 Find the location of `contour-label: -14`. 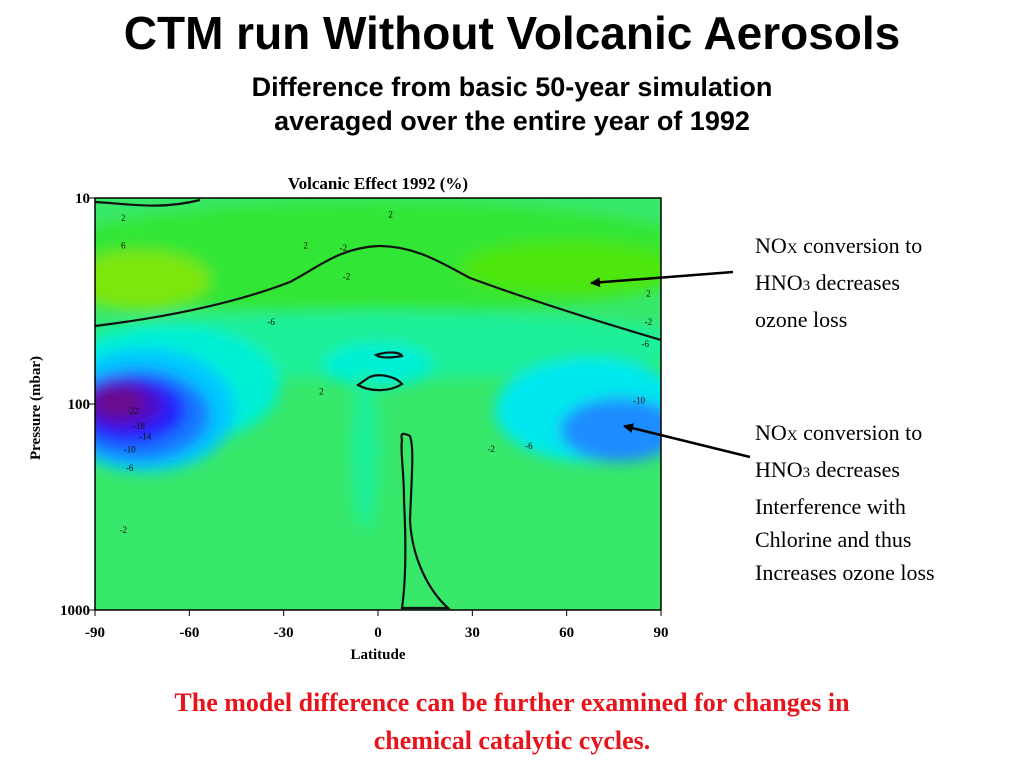

contour-label: -14 is located at coordinates (145, 437).